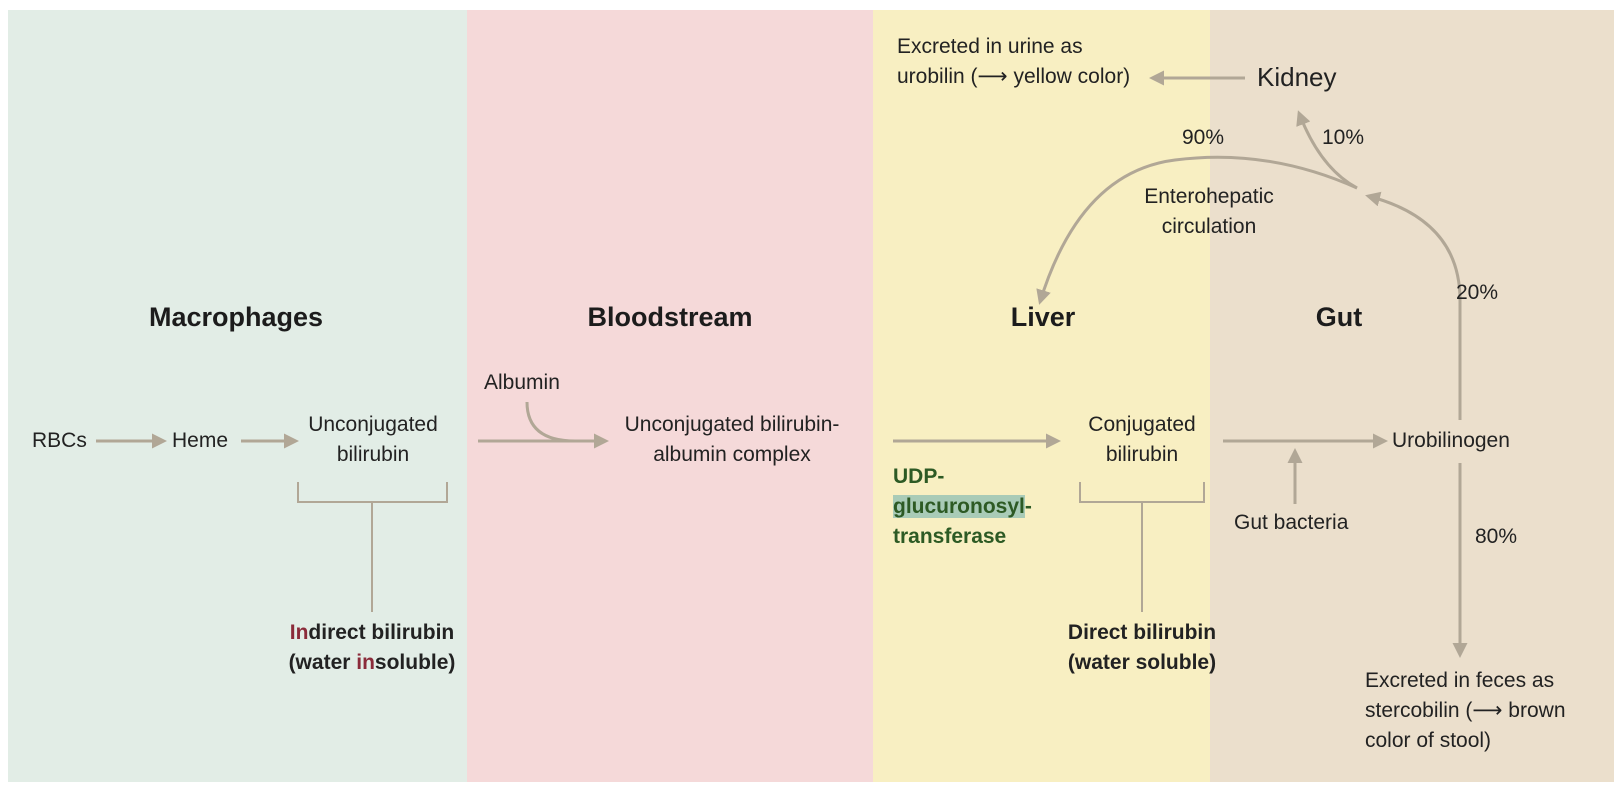 The image size is (1622, 790). What do you see at coordinates (1209, 212) in the screenshot?
I see `enterohepatic-label: Enterohepatic circulation` at bounding box center [1209, 212].